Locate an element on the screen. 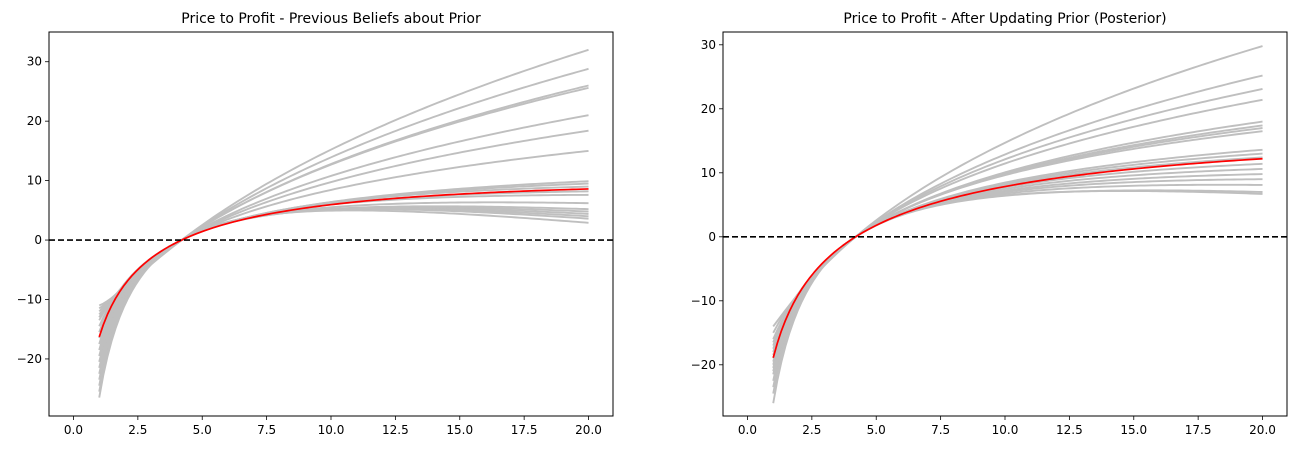  right-xtick-label: 15.0 is located at coordinates (1133, 430).